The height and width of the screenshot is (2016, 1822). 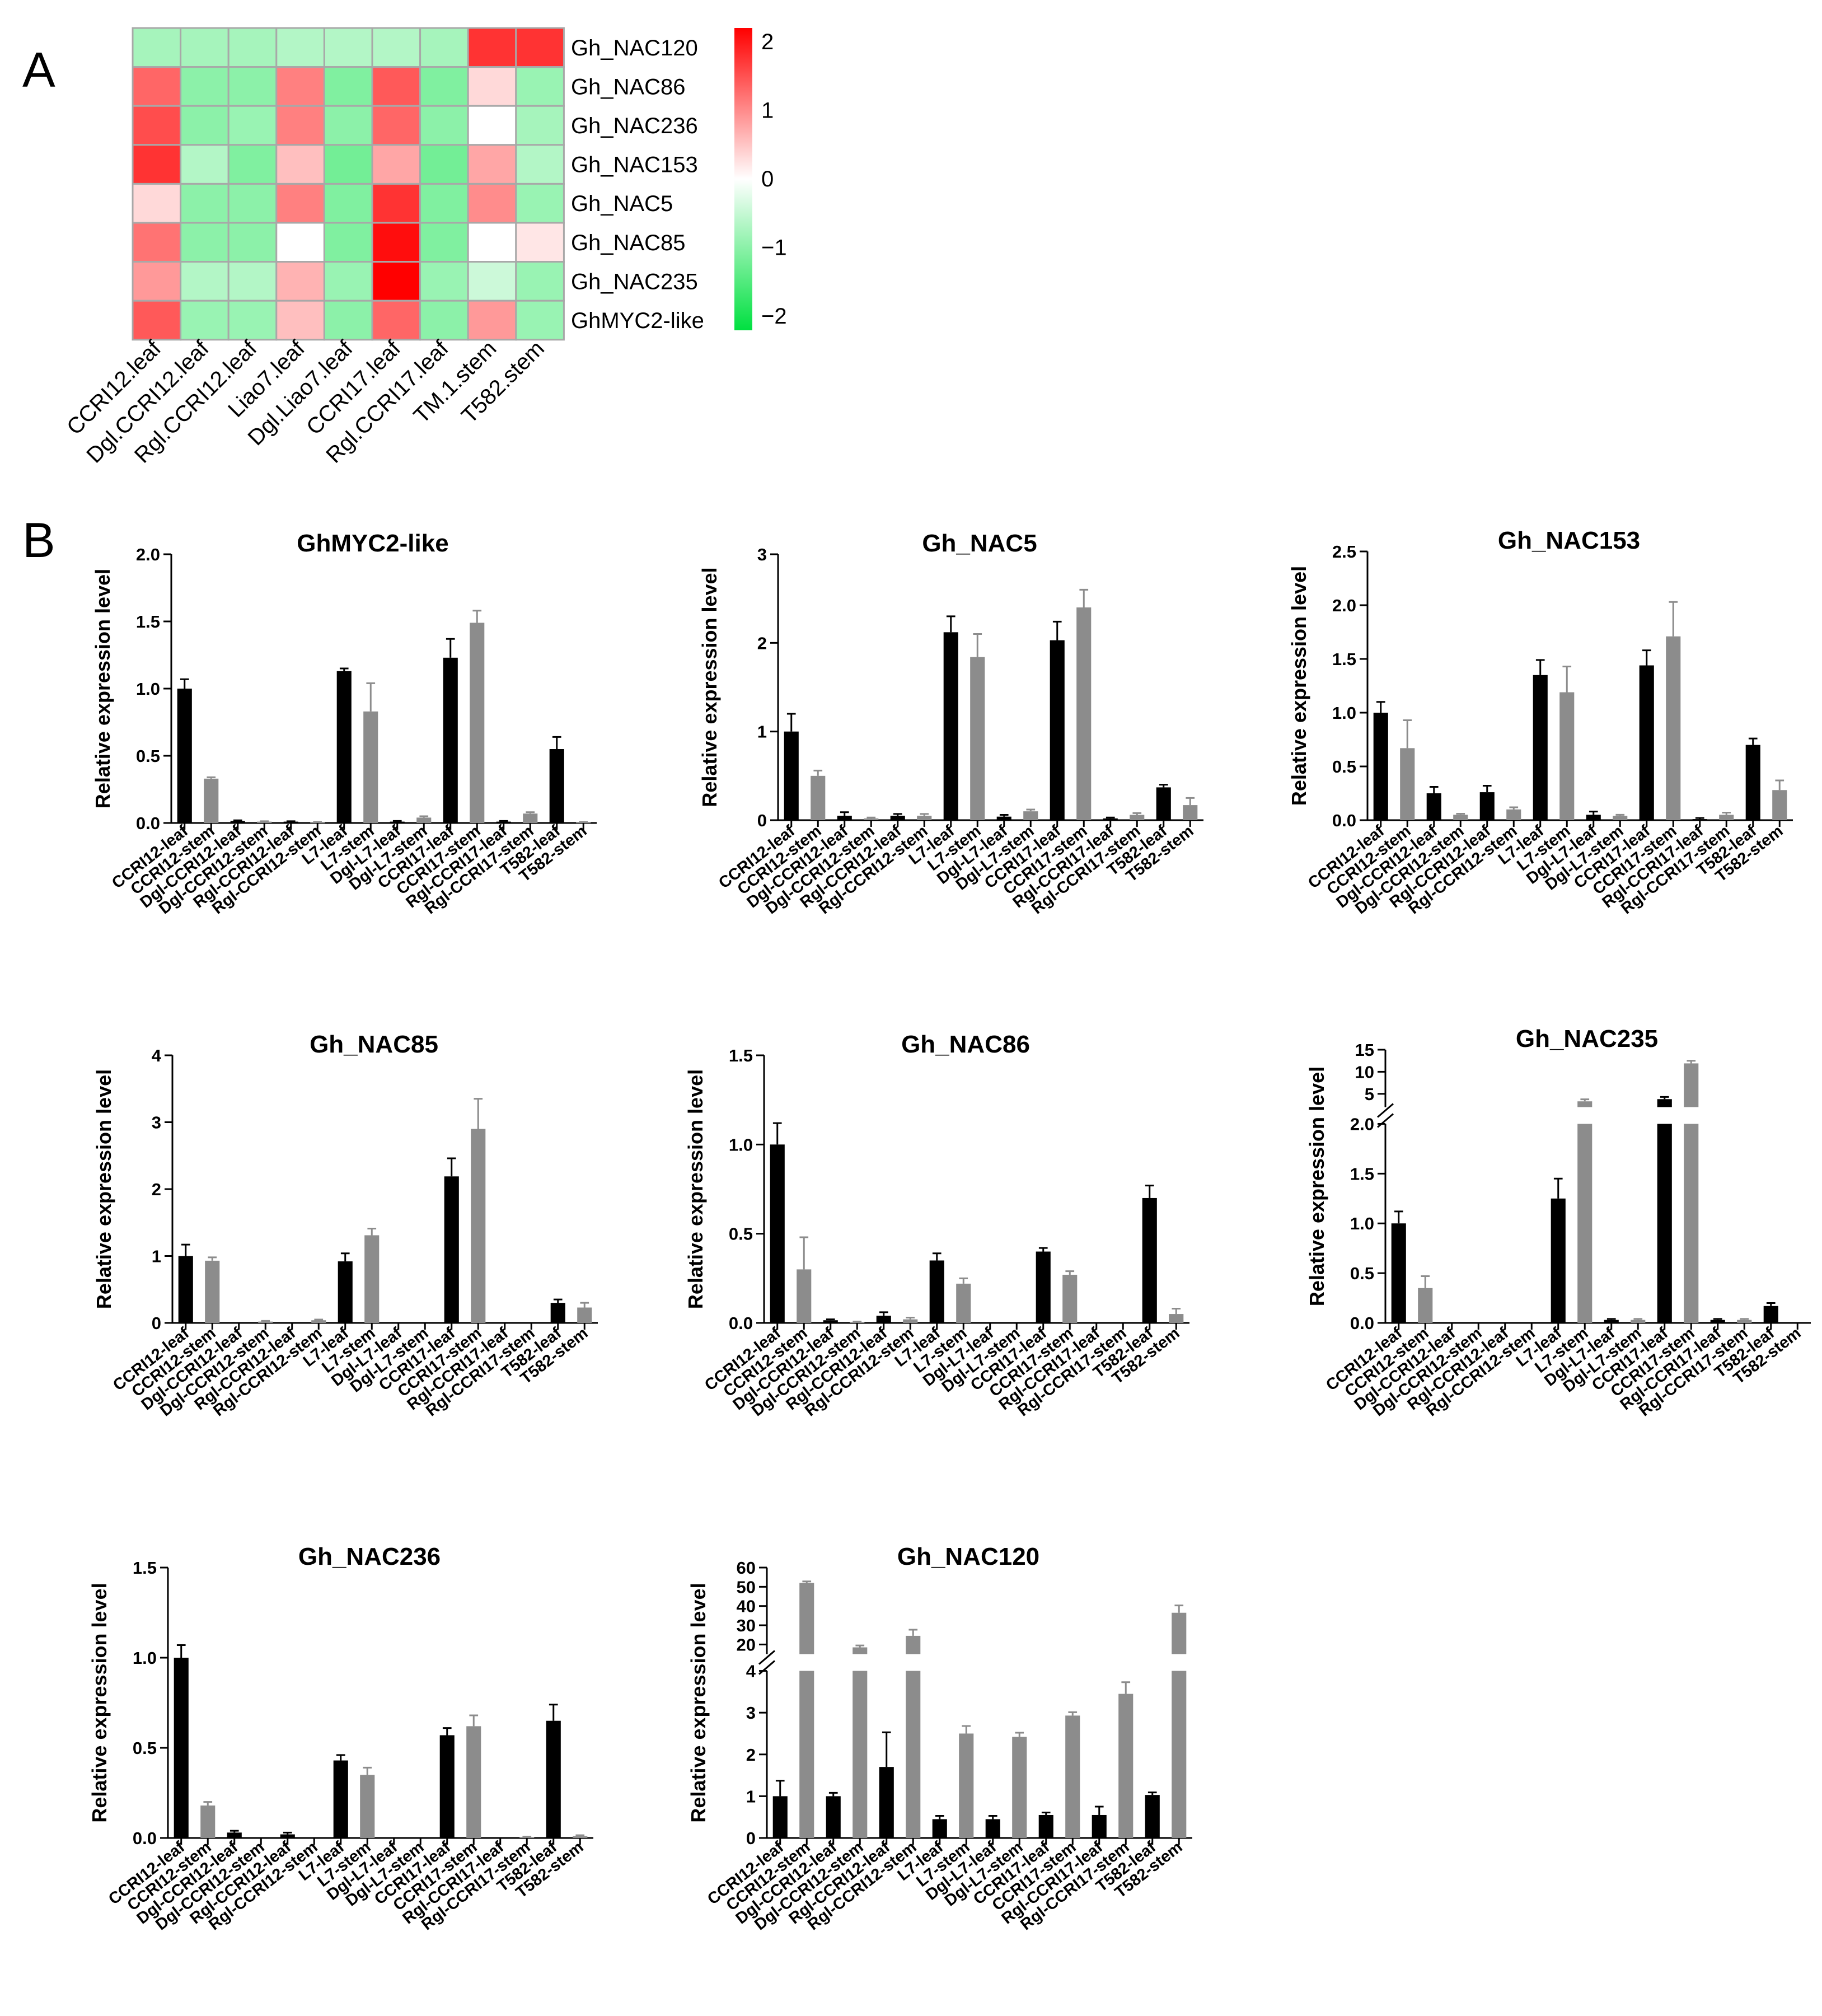 I want to click on y-tick-label: 0.5, so click(x=1344, y=767).